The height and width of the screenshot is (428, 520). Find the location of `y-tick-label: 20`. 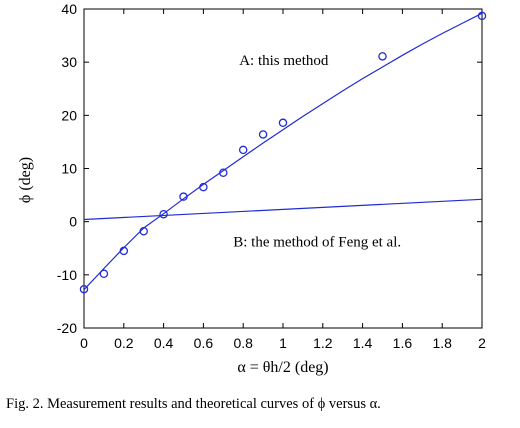

y-tick-label: 20 is located at coordinates (69, 115).